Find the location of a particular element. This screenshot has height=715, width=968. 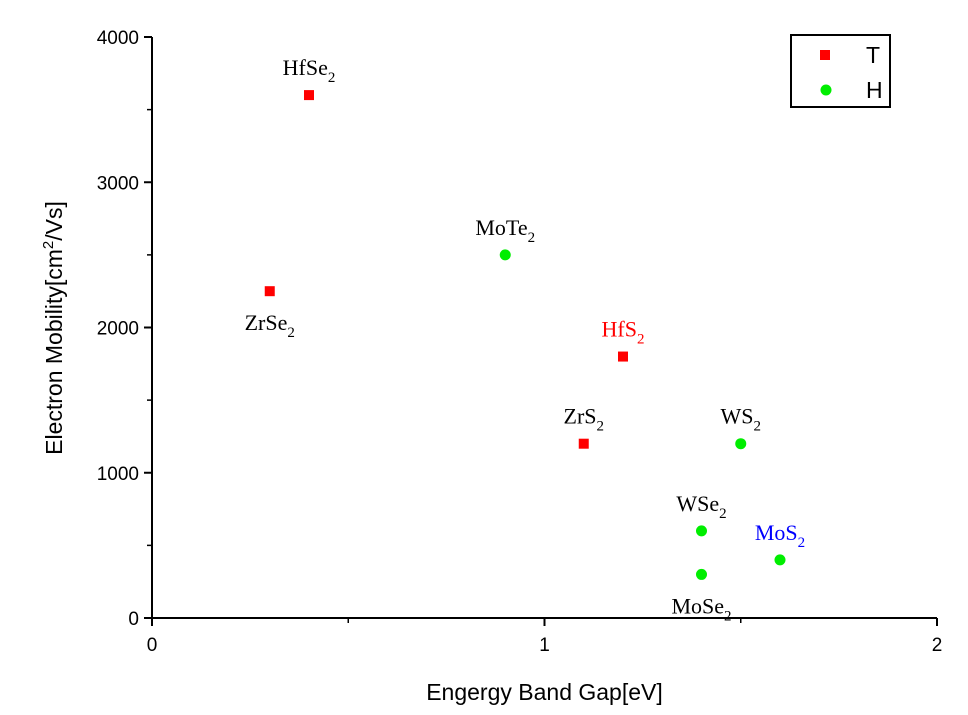

x-tick-label: 0 is located at coordinates (152, 645).